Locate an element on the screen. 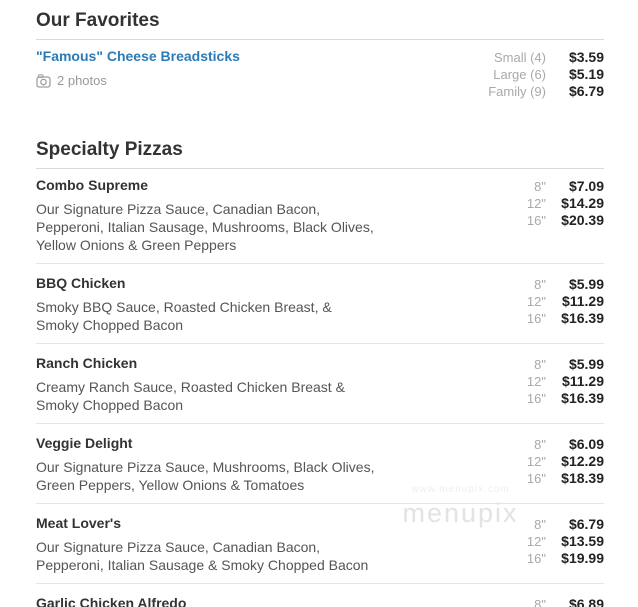 The image size is (638, 607). price-row: 8" $6.79 is located at coordinates (533, 524).